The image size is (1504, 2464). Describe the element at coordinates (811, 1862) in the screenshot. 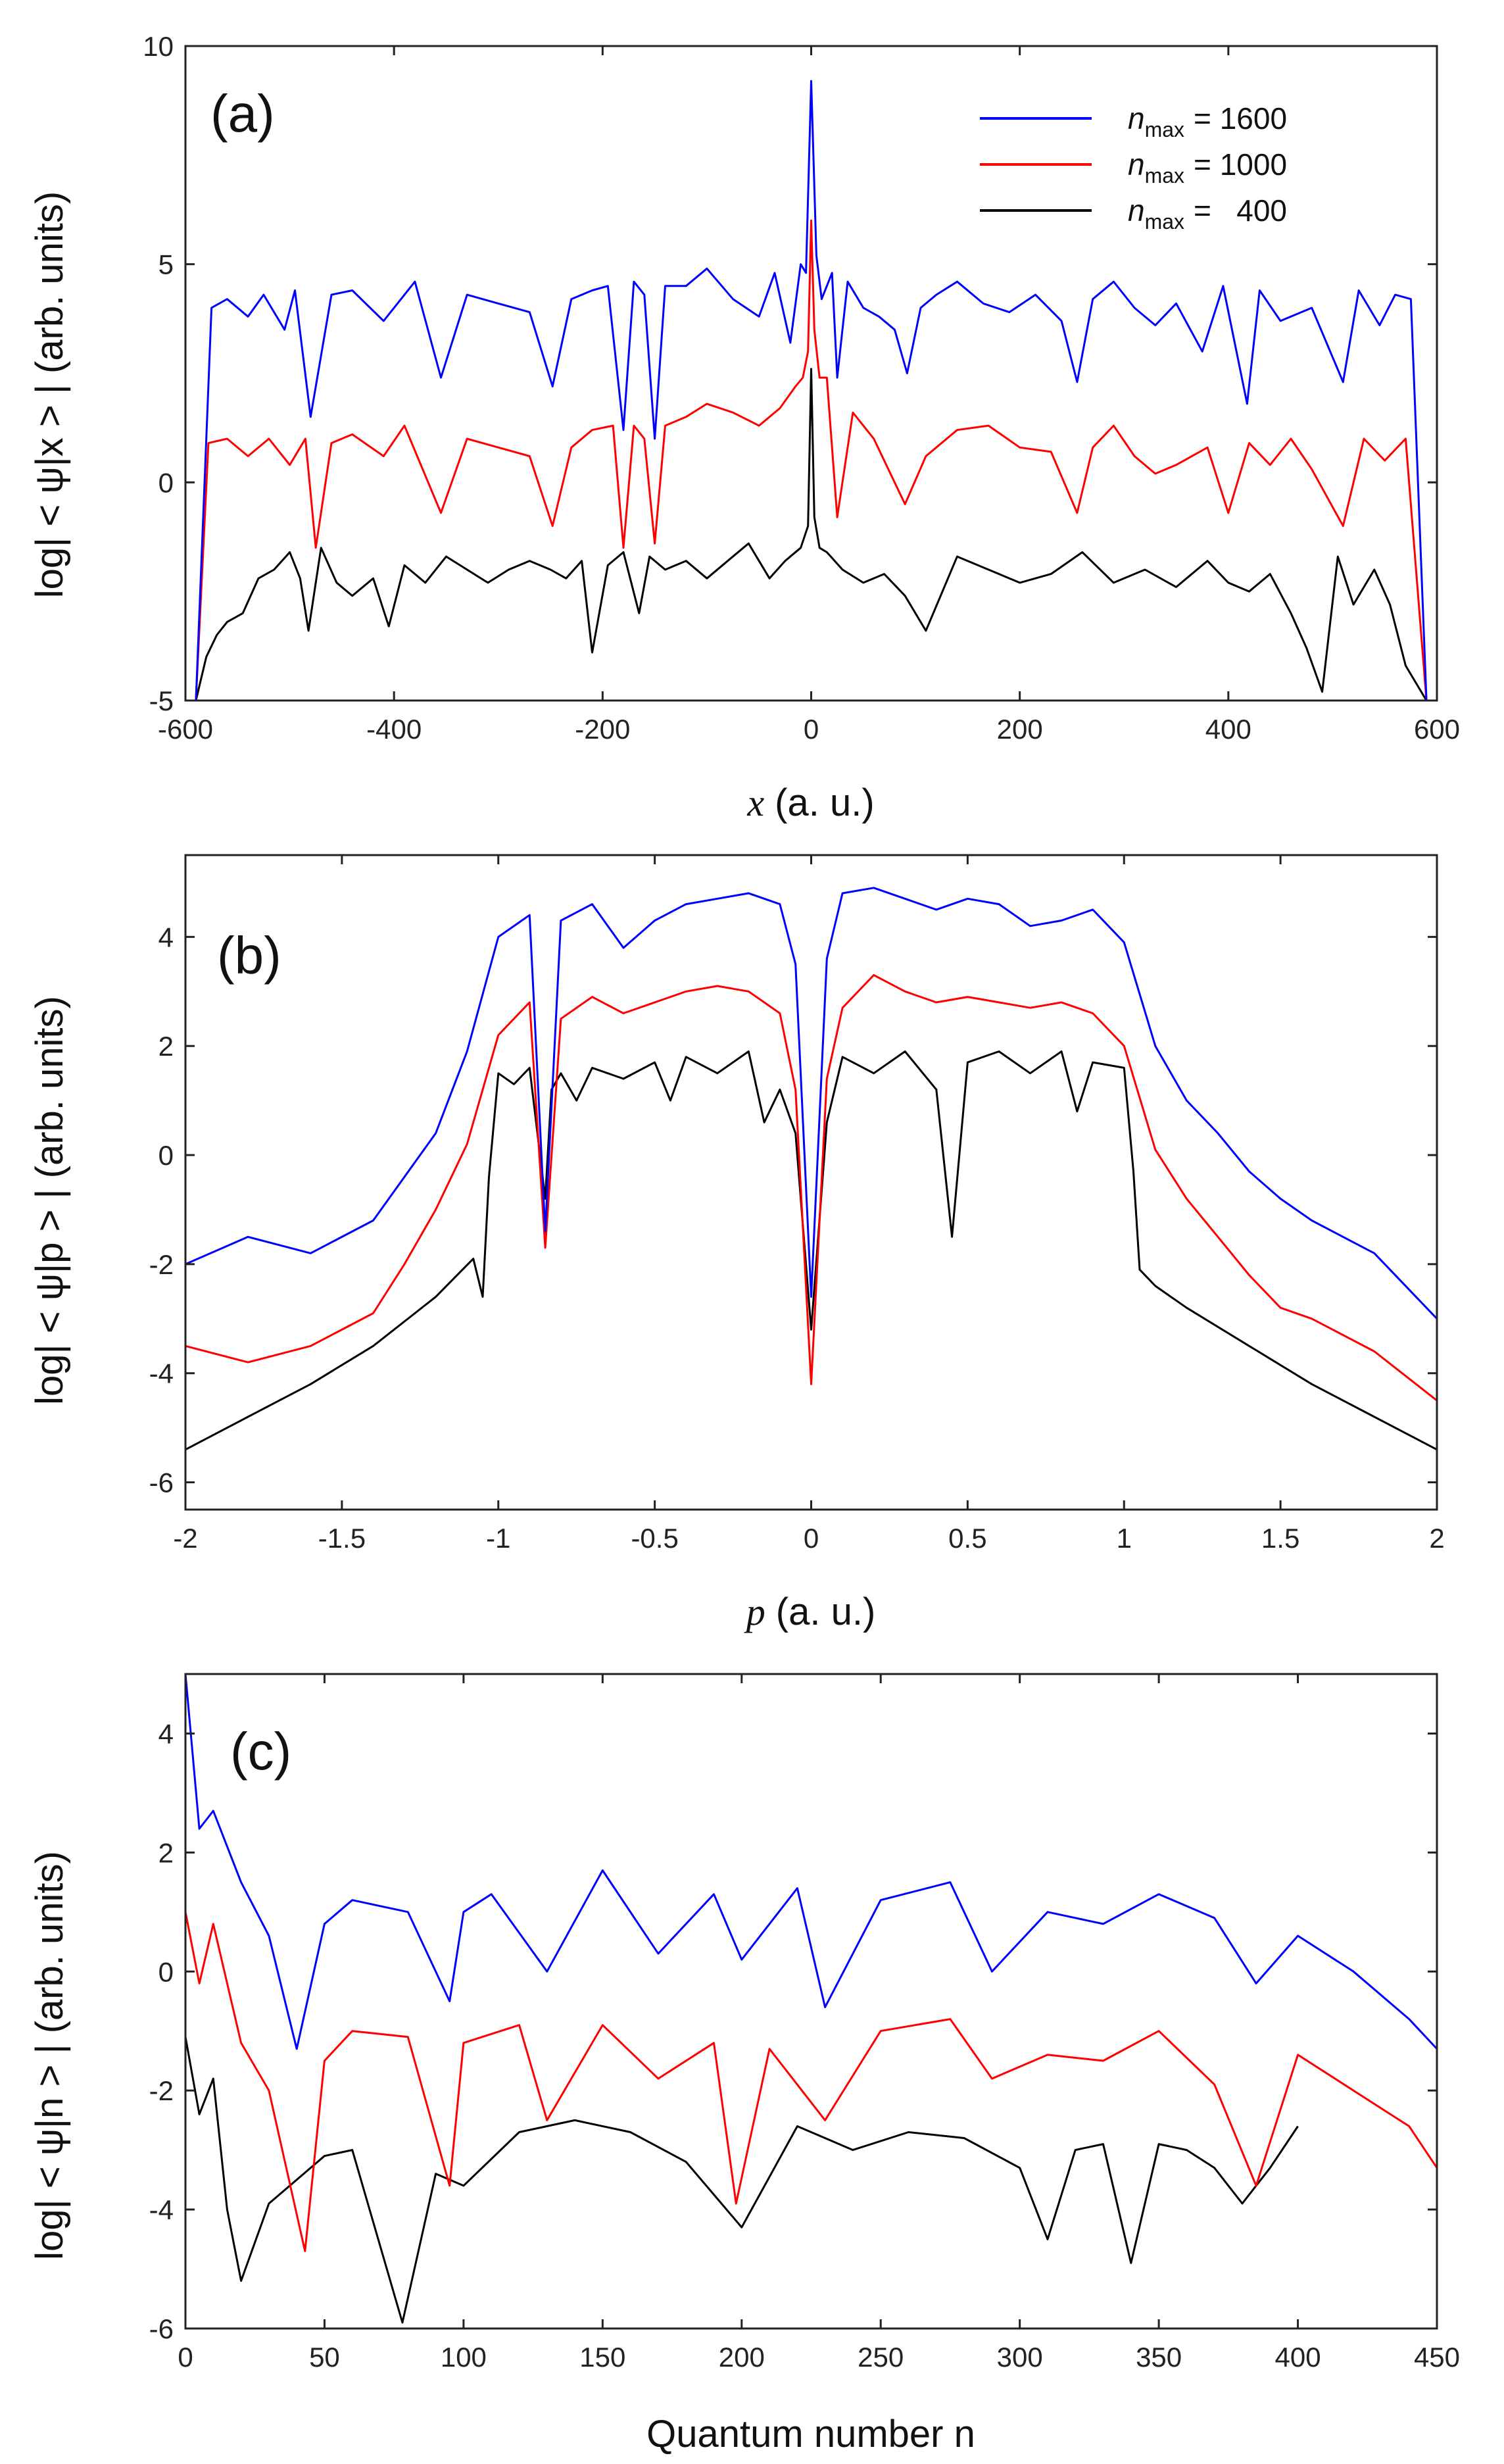

I see `panel-c-series-1600-line` at that location.